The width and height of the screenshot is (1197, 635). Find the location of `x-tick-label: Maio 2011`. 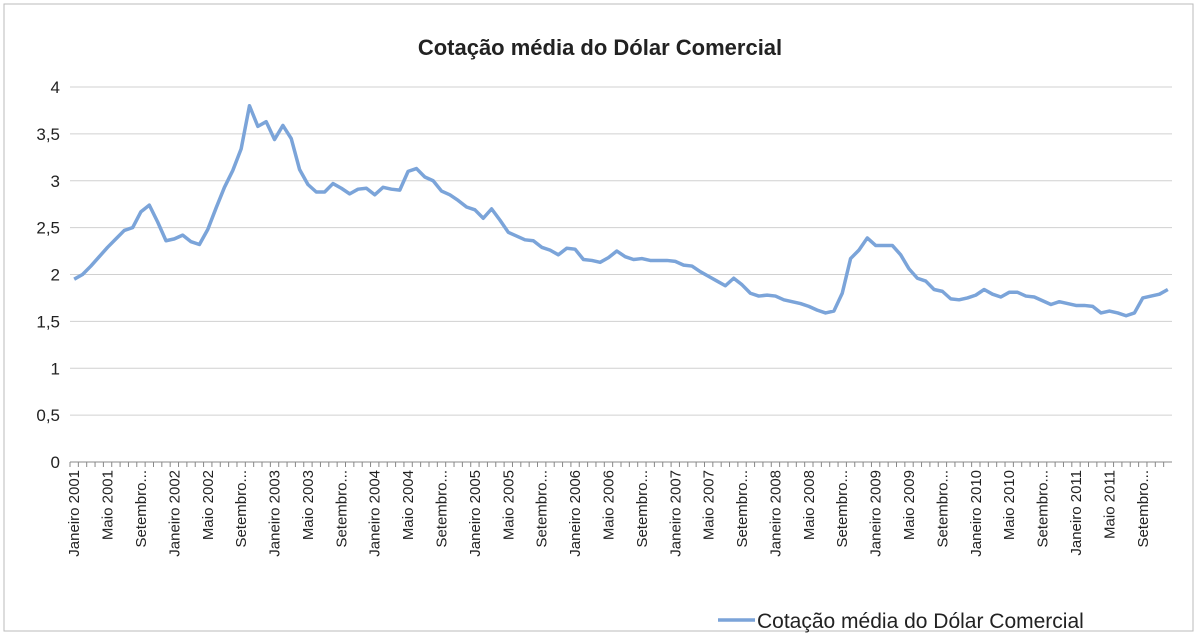

x-tick-label: Maio 2011 is located at coordinates (1109, 504).